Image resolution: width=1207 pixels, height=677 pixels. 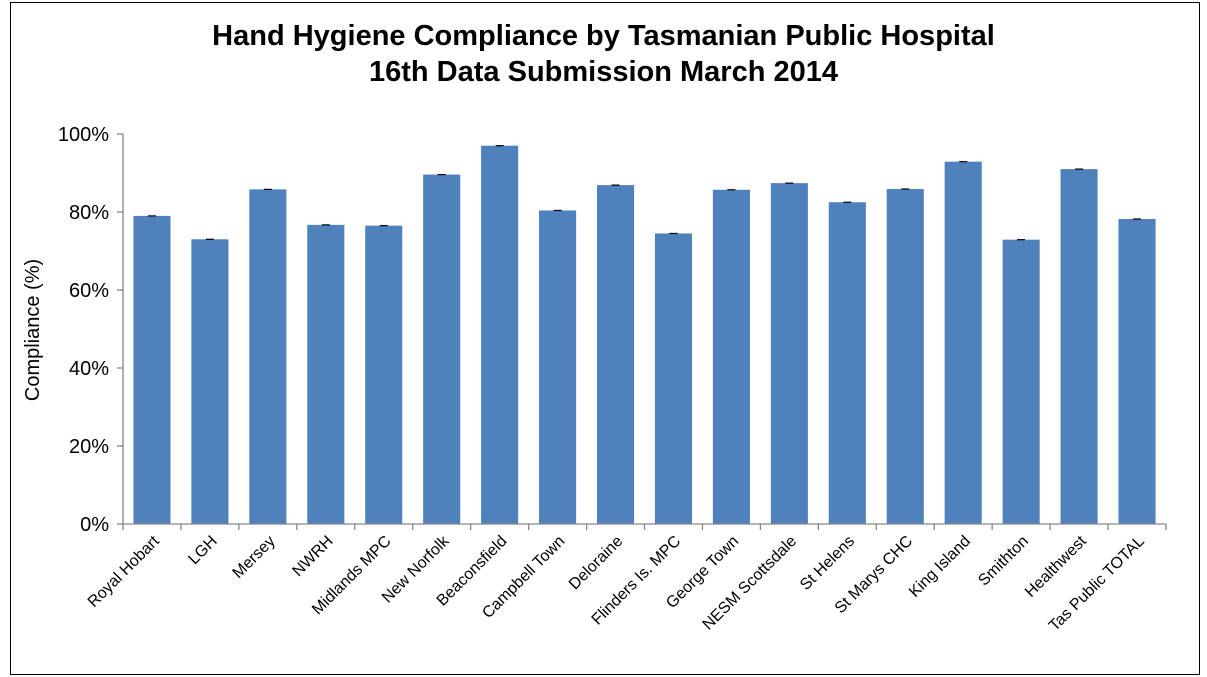 I want to click on chart-title-line-2: 16th Data Submission March 2014, so click(x=603, y=72).